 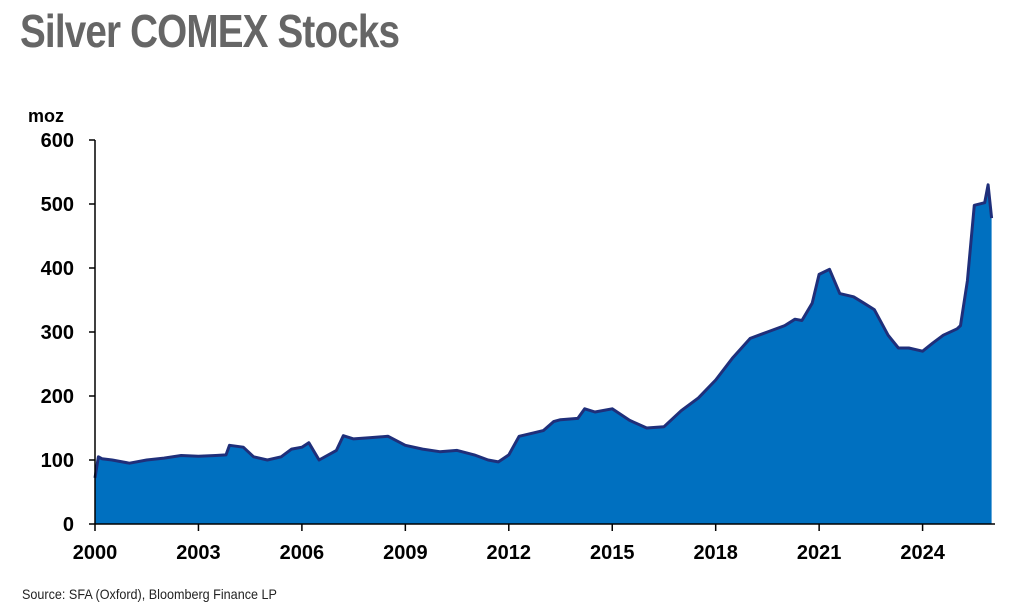 I want to click on y-tick-label: 0, so click(x=68, y=525).